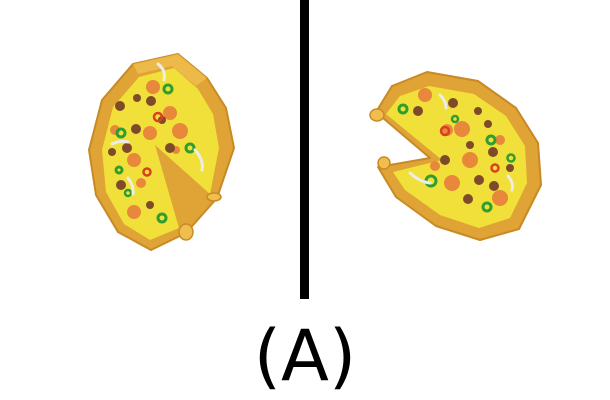  What do you see at coordinates (304, 149) in the screenshot?
I see `divider-line` at bounding box center [304, 149].